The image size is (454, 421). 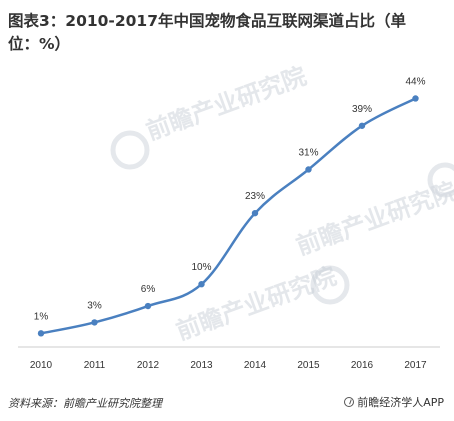 What do you see at coordinates (41, 316) in the screenshot?
I see `data-label-2010: 1%` at bounding box center [41, 316].